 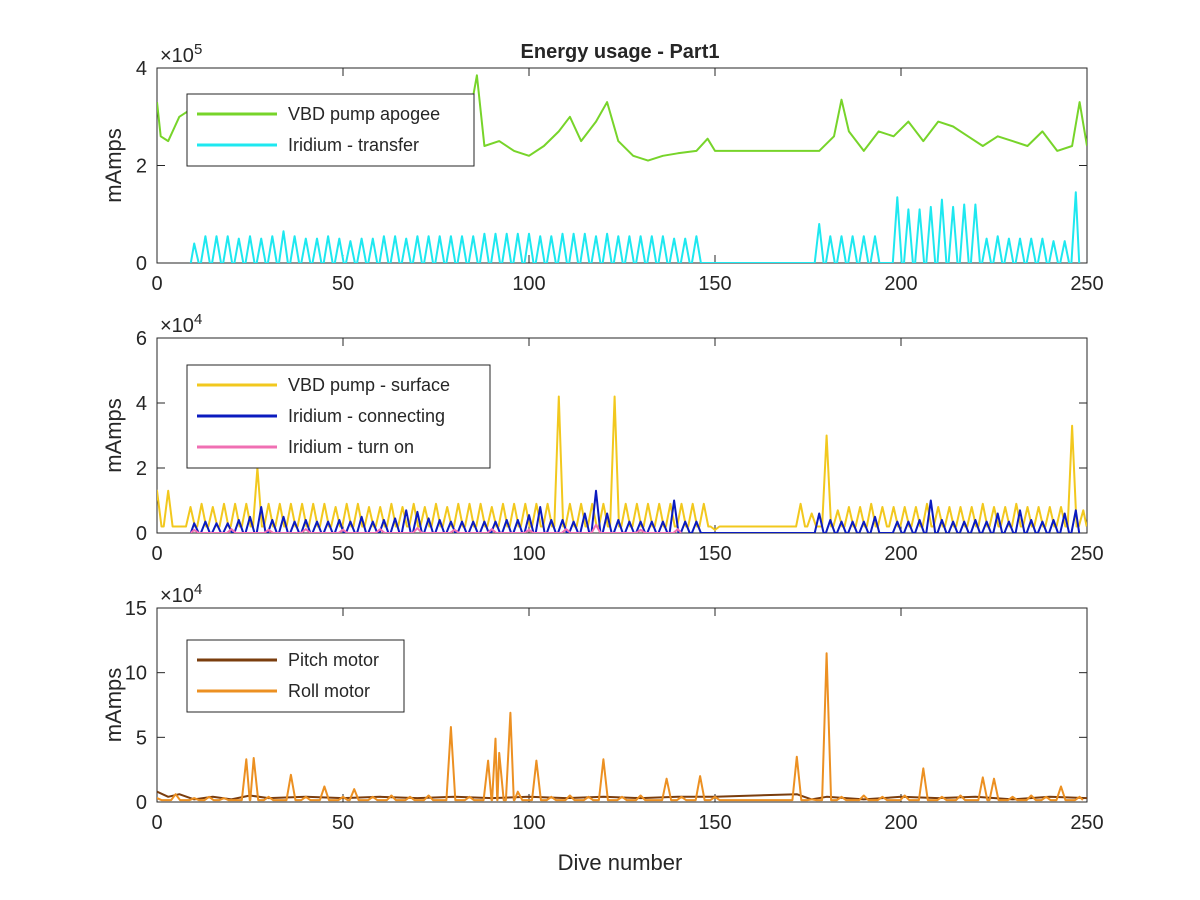 I want to click on series-line-iridium-connecting, so click(x=635, y=511).